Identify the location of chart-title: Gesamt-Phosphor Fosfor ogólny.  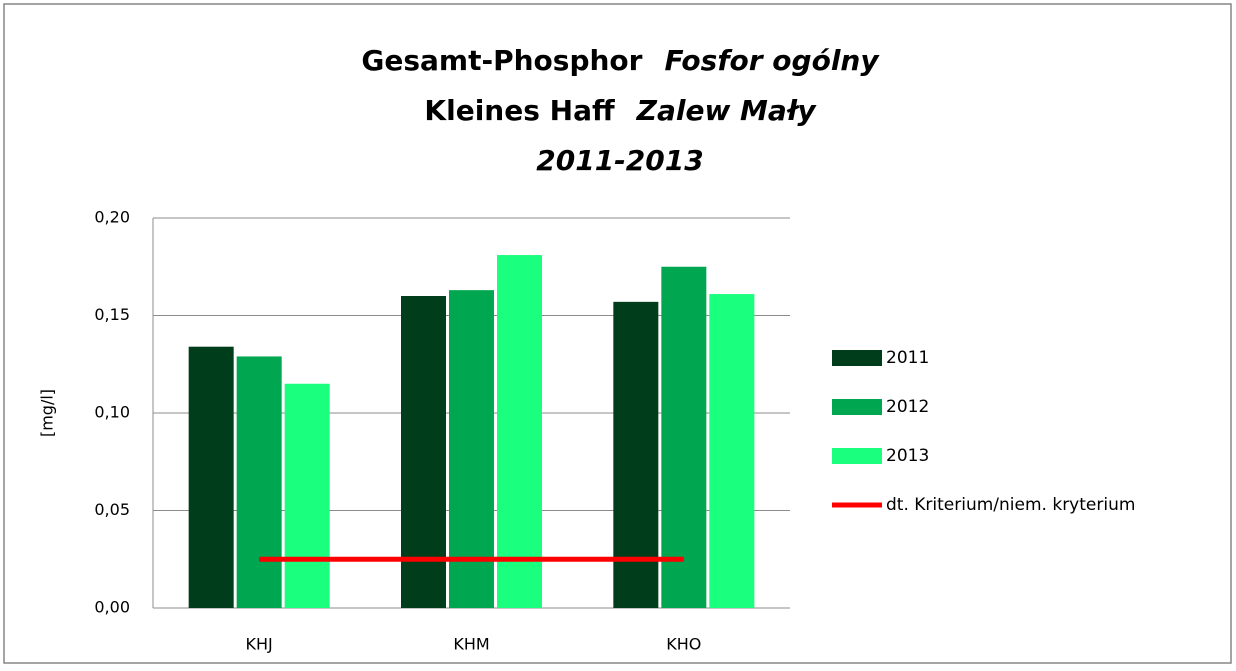
(620, 60).